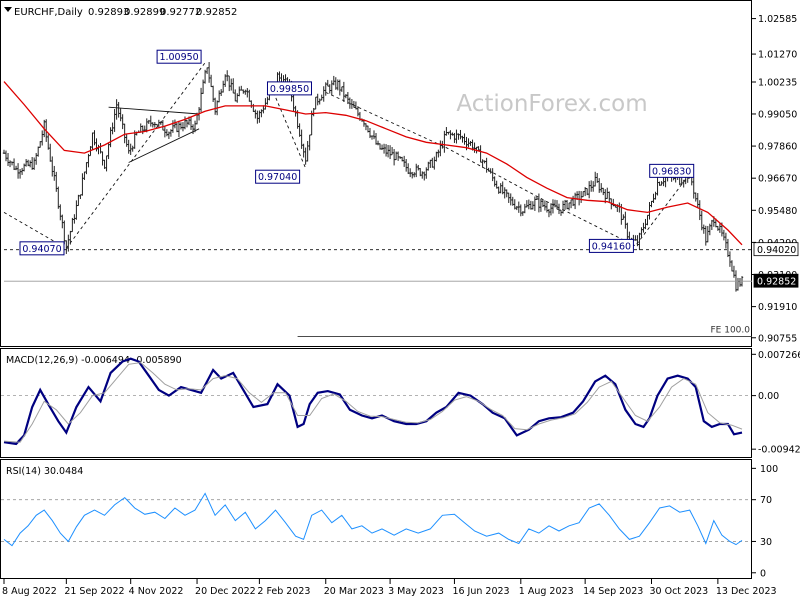  I want to click on annotation-label: 1.00950, so click(178, 57).